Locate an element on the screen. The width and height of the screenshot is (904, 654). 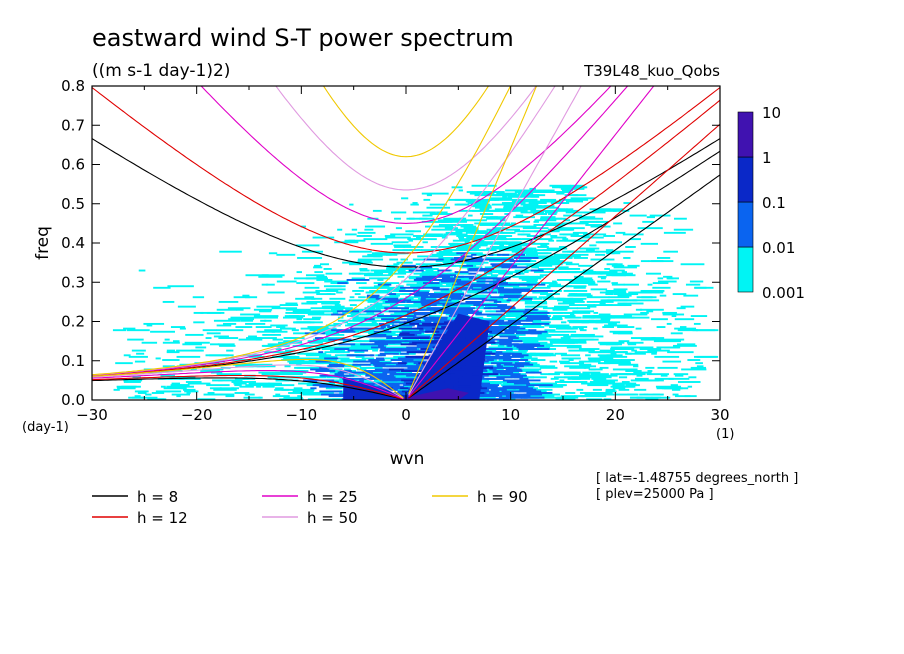
y-tick-label: 0.8 is located at coordinates (73, 86).